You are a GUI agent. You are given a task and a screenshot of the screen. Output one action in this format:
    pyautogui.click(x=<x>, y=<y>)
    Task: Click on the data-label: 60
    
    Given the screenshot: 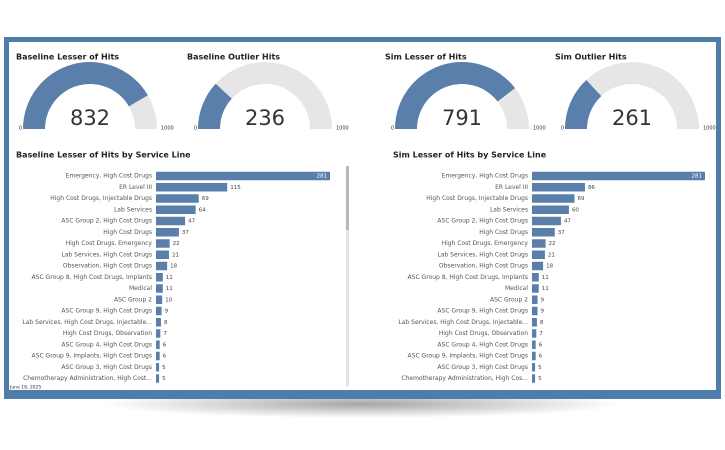 What is the action you would take?
    pyautogui.click(x=575, y=210)
    